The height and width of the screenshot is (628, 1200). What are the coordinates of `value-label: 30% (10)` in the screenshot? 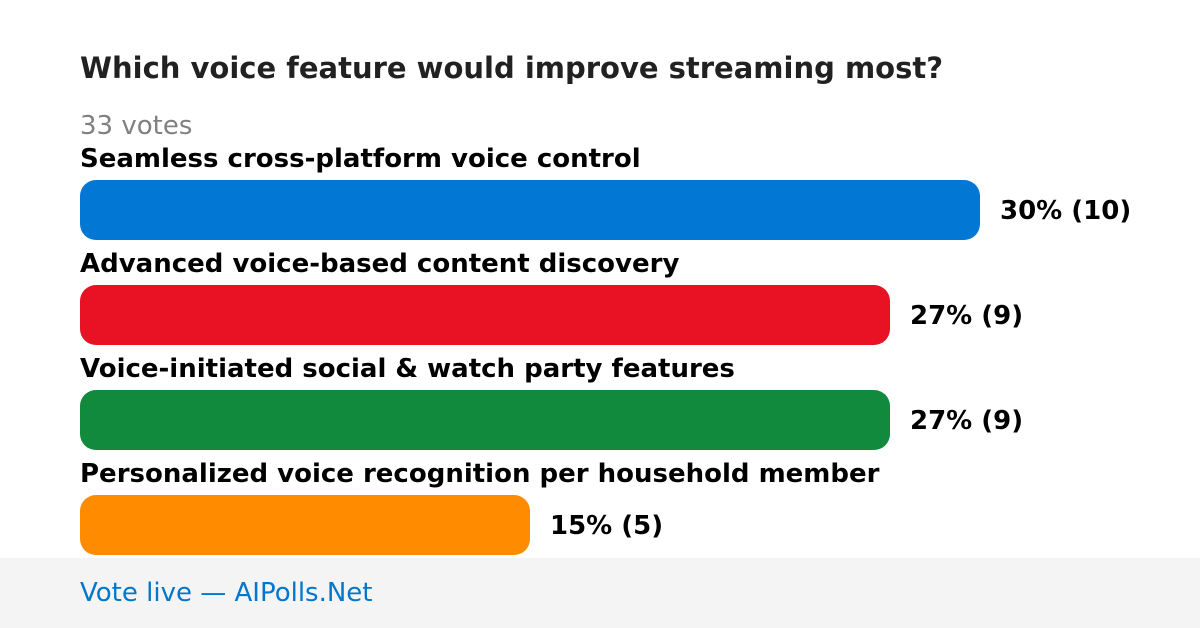 It's located at (1065, 211).